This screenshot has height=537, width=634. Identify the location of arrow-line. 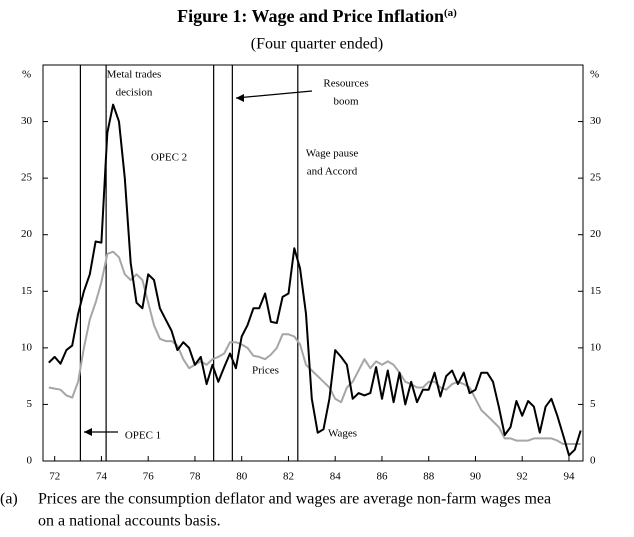
(274, 94).